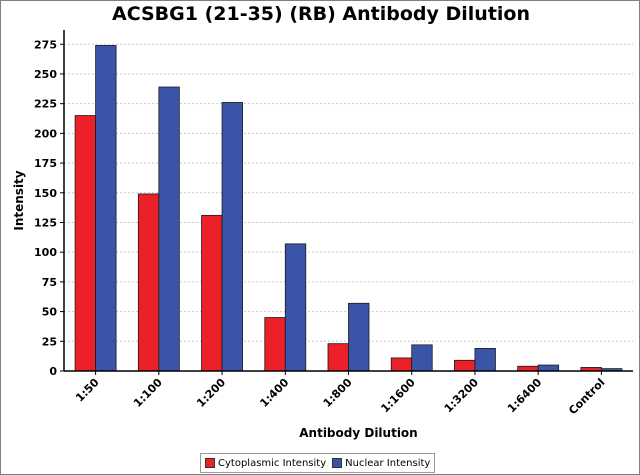 This screenshot has width=640, height=475. I want to click on legend-label: Cytoplasmic Intensity, so click(272, 463).